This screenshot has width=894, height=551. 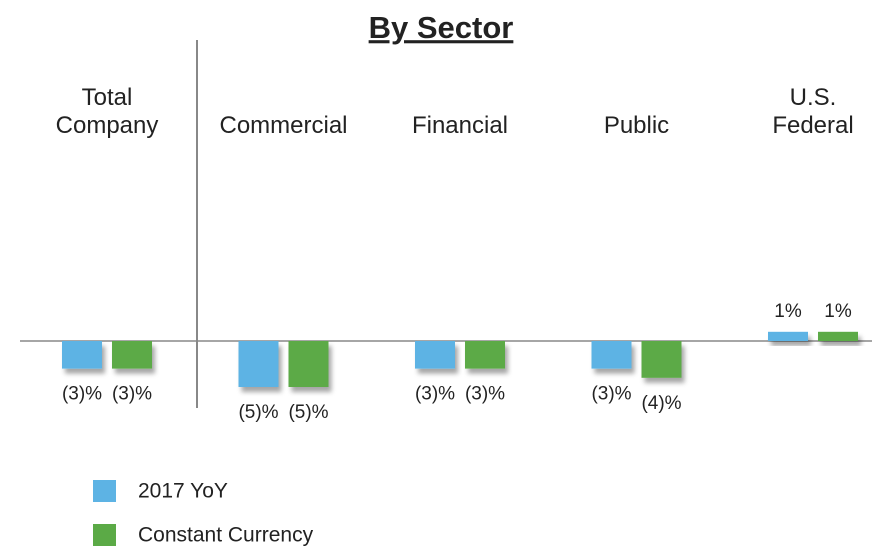 What do you see at coordinates (283, 125) in the screenshot?
I see `category-label: Commercial` at bounding box center [283, 125].